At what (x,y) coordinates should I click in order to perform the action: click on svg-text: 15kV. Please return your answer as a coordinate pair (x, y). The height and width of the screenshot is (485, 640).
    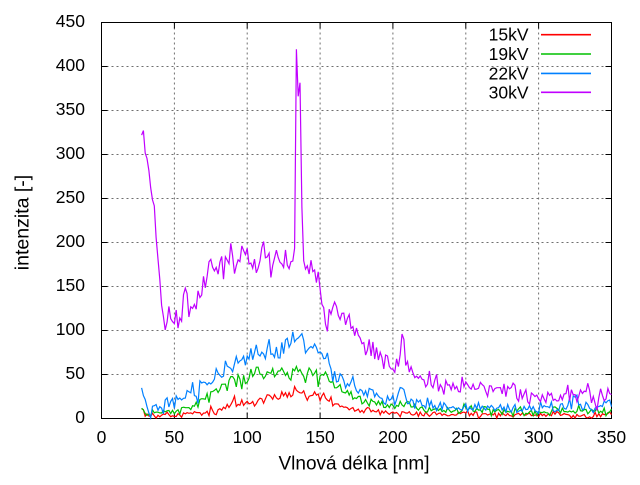
    Looking at the image, I should click on (509, 35).